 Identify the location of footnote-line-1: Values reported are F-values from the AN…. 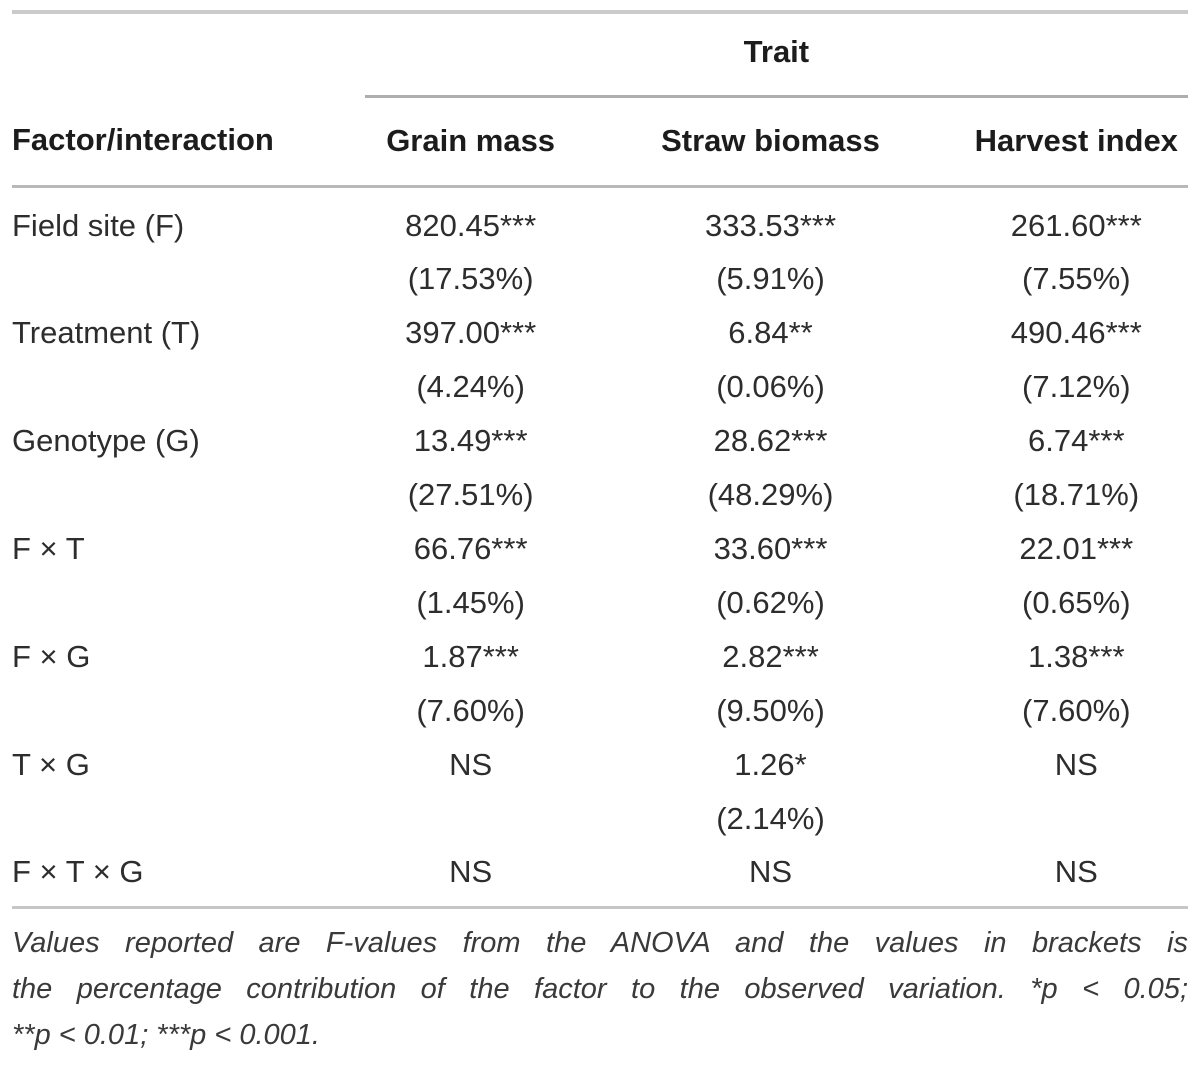
(600, 942).